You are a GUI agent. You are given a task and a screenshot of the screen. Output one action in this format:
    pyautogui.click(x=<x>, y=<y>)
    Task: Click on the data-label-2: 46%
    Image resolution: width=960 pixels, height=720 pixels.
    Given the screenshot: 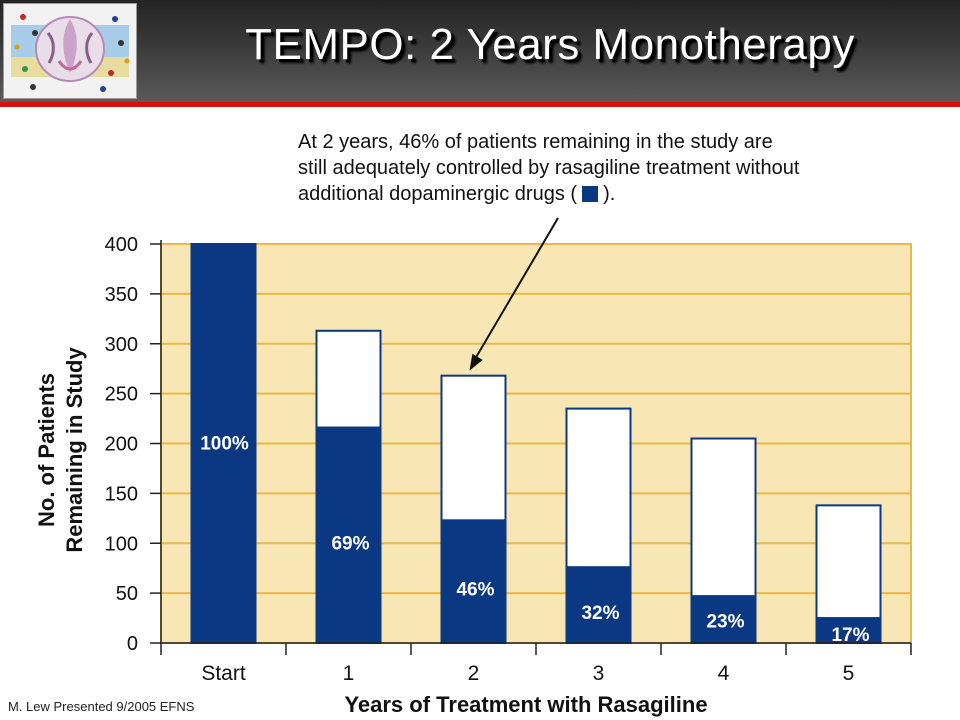 What is the action you would take?
    pyautogui.click(x=475, y=590)
    